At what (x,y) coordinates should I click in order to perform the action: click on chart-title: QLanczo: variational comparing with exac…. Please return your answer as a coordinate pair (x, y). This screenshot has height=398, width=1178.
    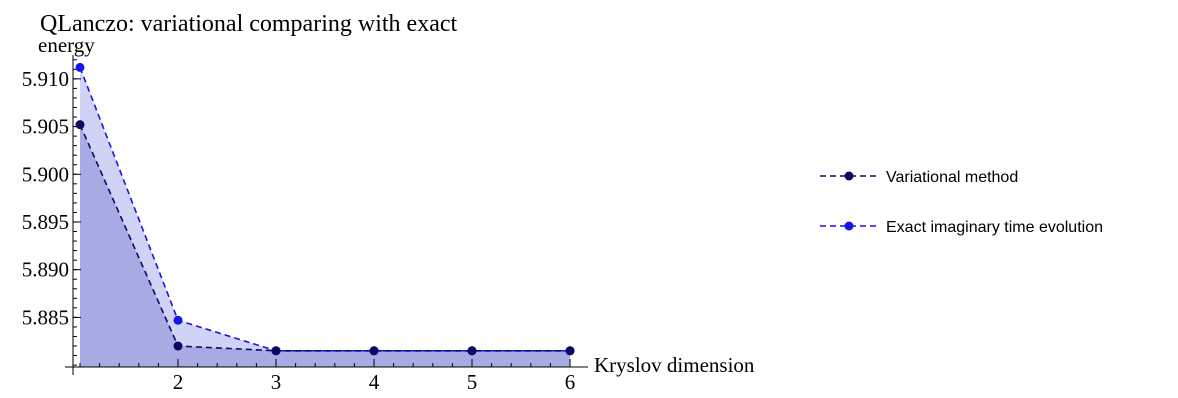
    Looking at the image, I should click on (248, 24).